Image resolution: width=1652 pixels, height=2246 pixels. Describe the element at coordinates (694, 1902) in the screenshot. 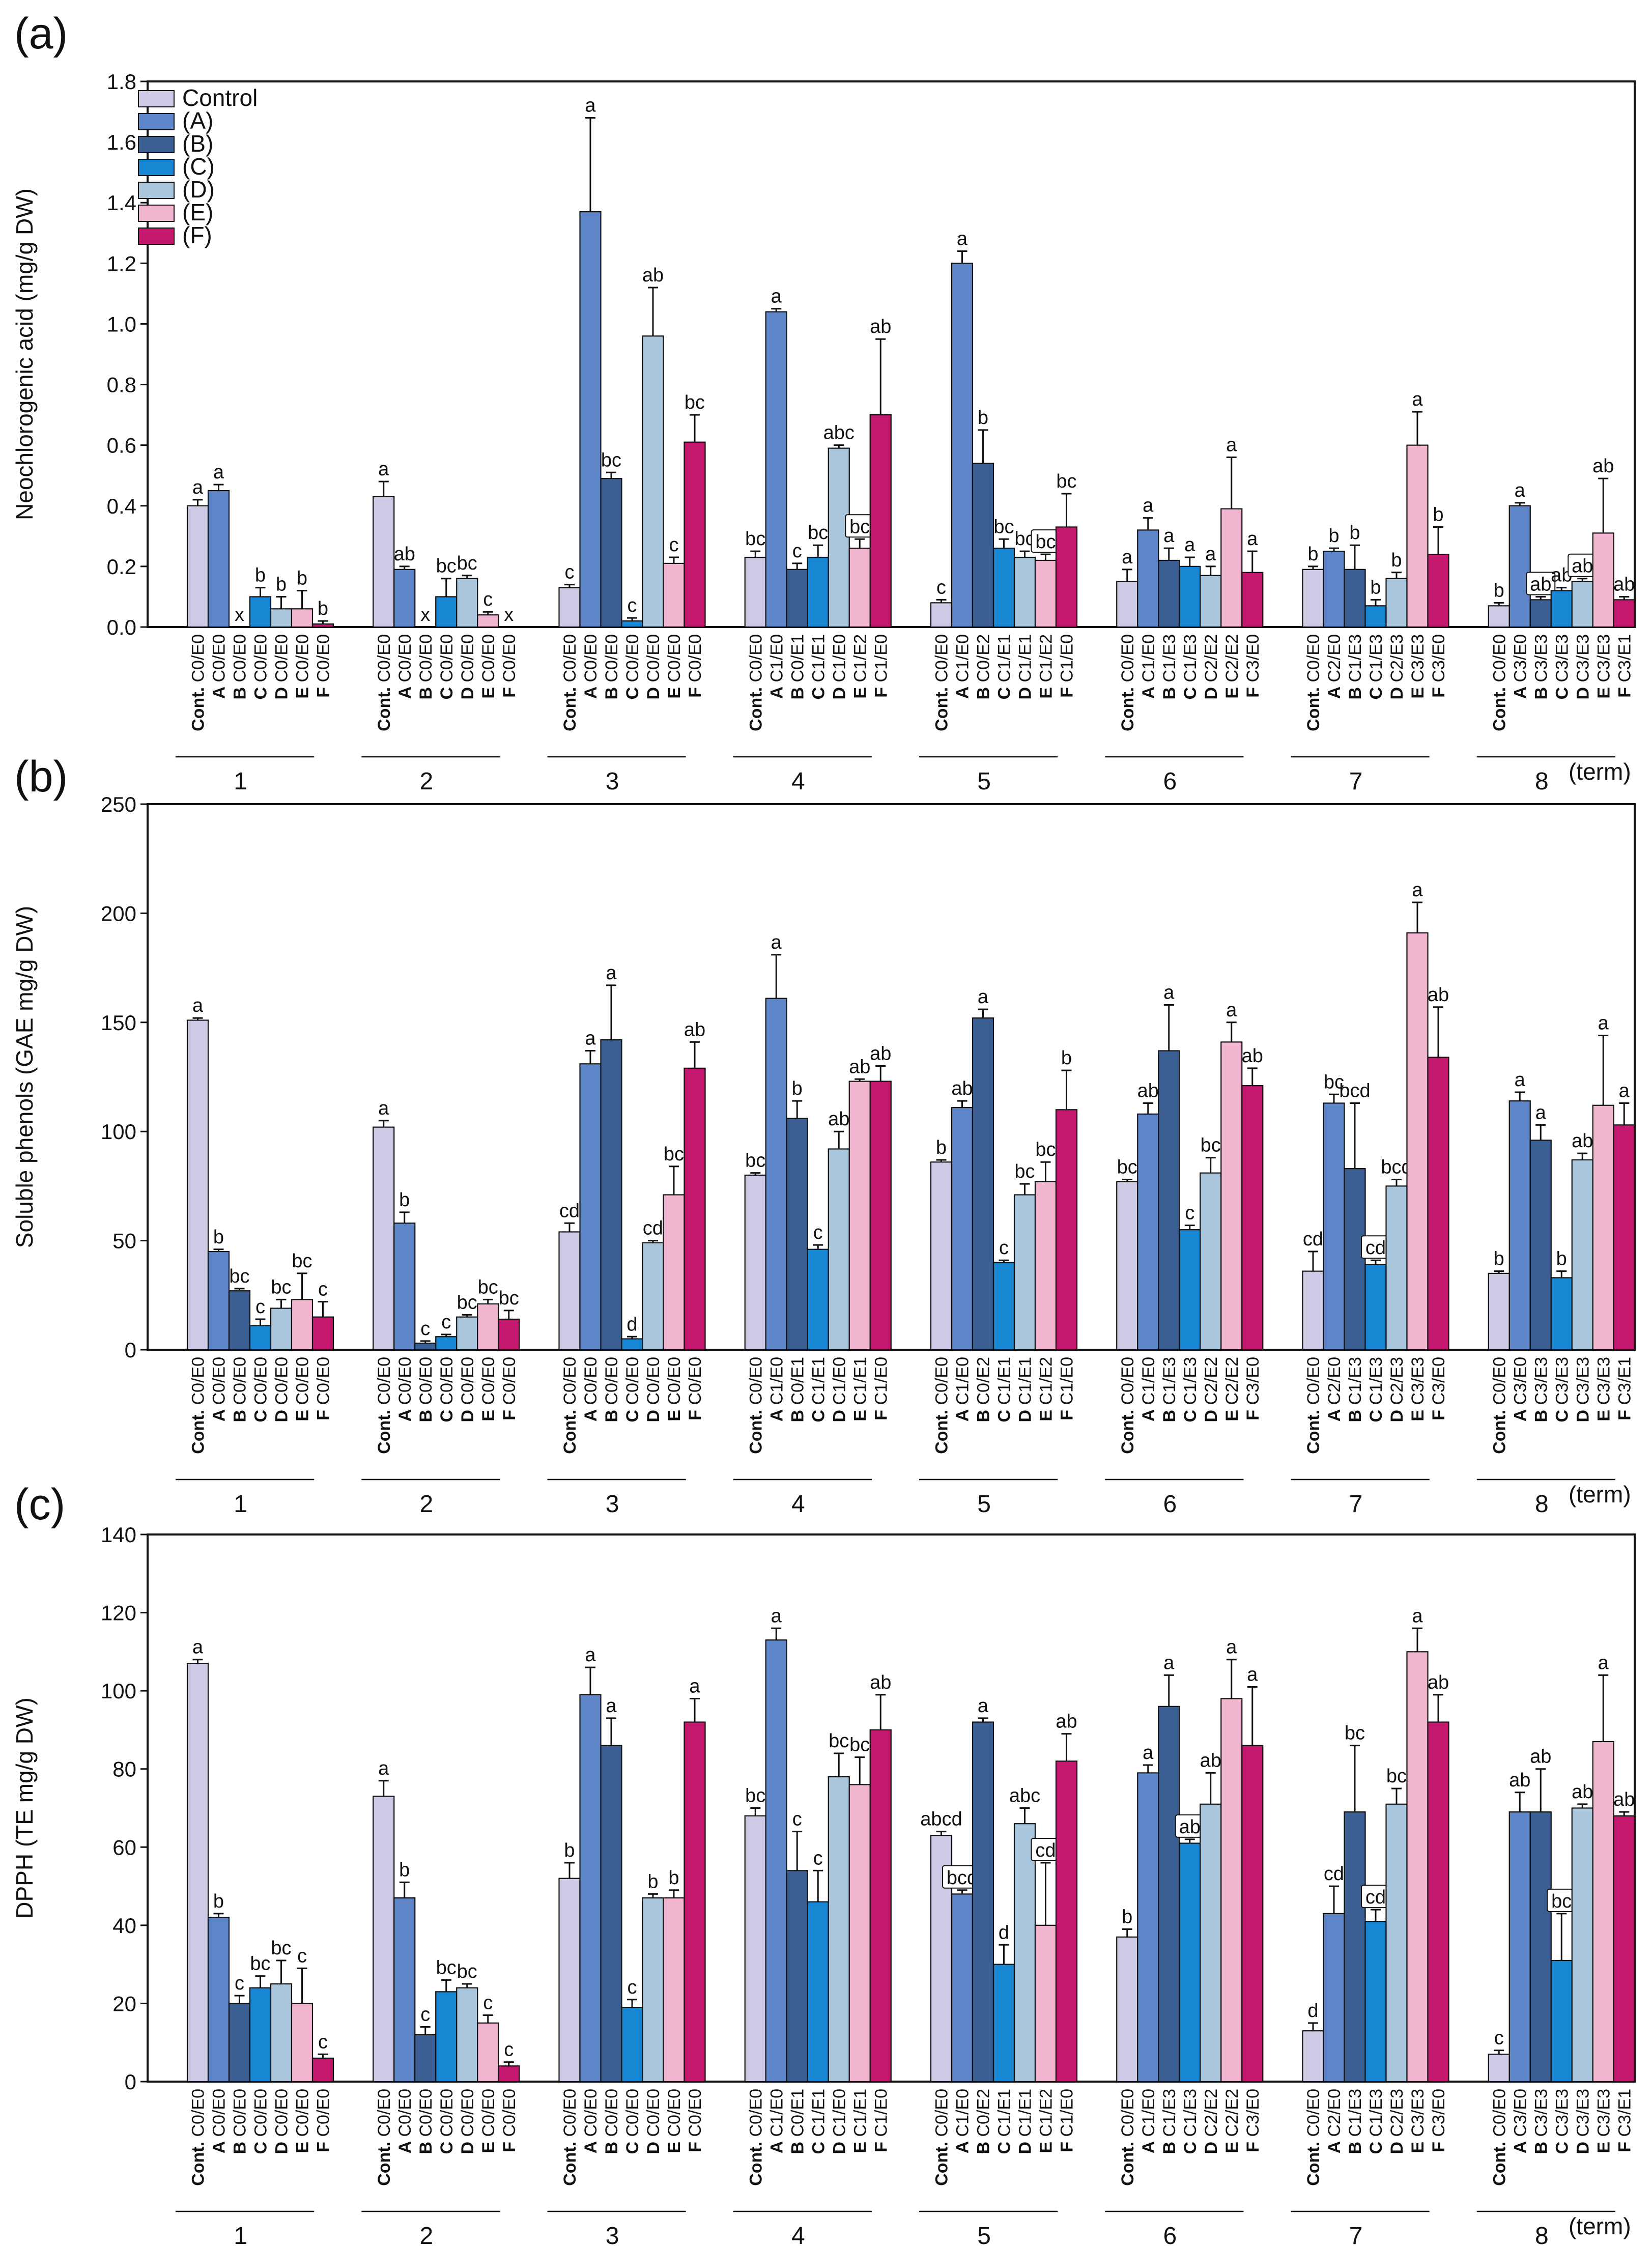

I see `bar-term3-f` at that location.